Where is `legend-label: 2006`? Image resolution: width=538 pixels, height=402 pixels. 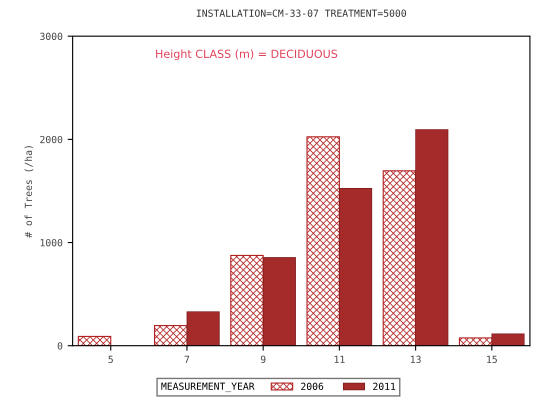
legend-label: 2006 is located at coordinates (312, 386).